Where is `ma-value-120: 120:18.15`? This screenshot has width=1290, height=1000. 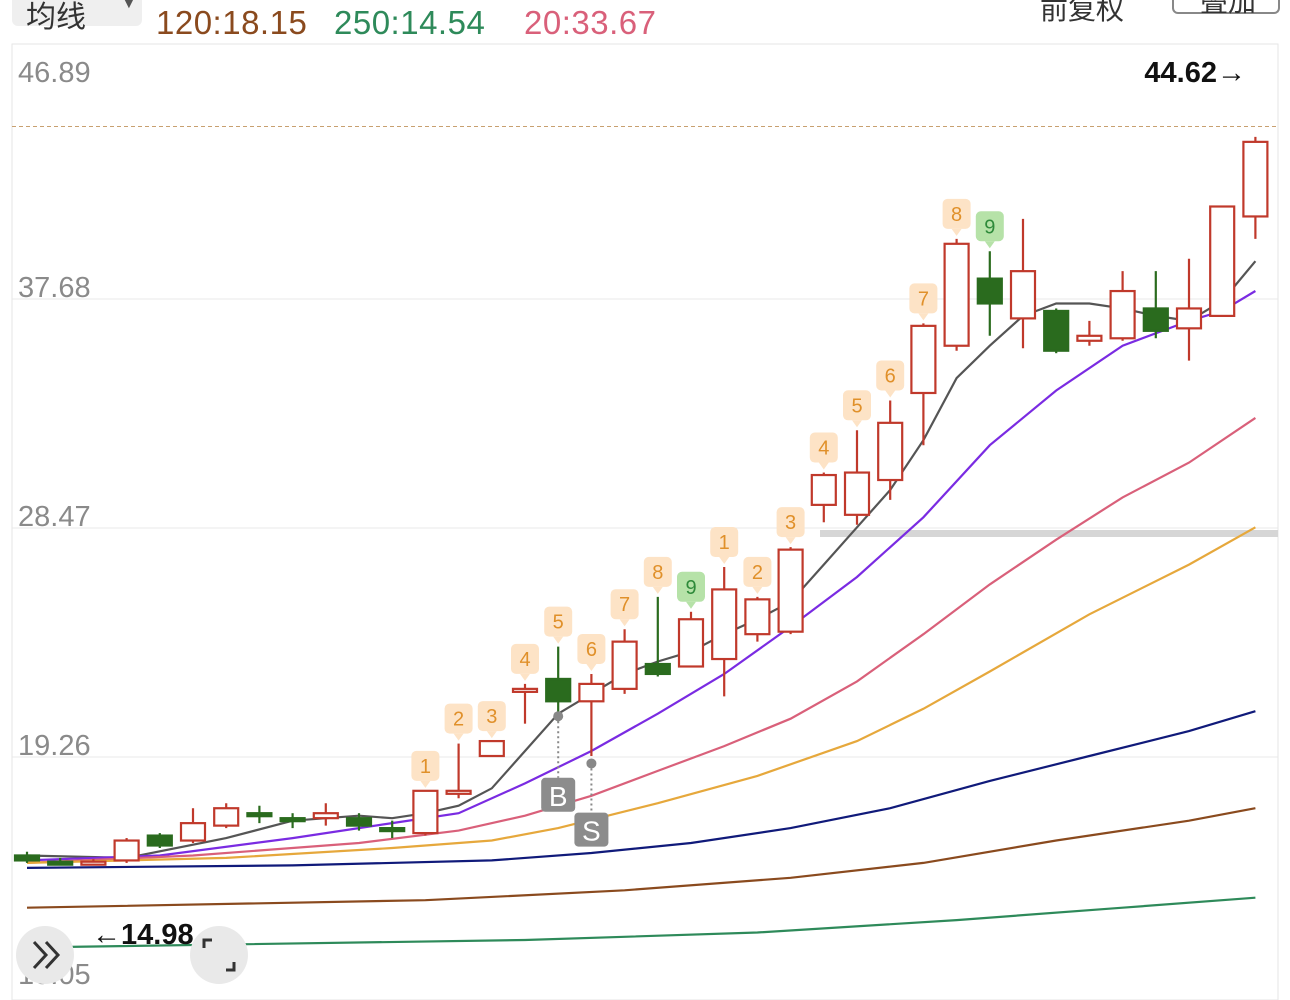 ma-value-120: 120:18.15 is located at coordinates (232, 22).